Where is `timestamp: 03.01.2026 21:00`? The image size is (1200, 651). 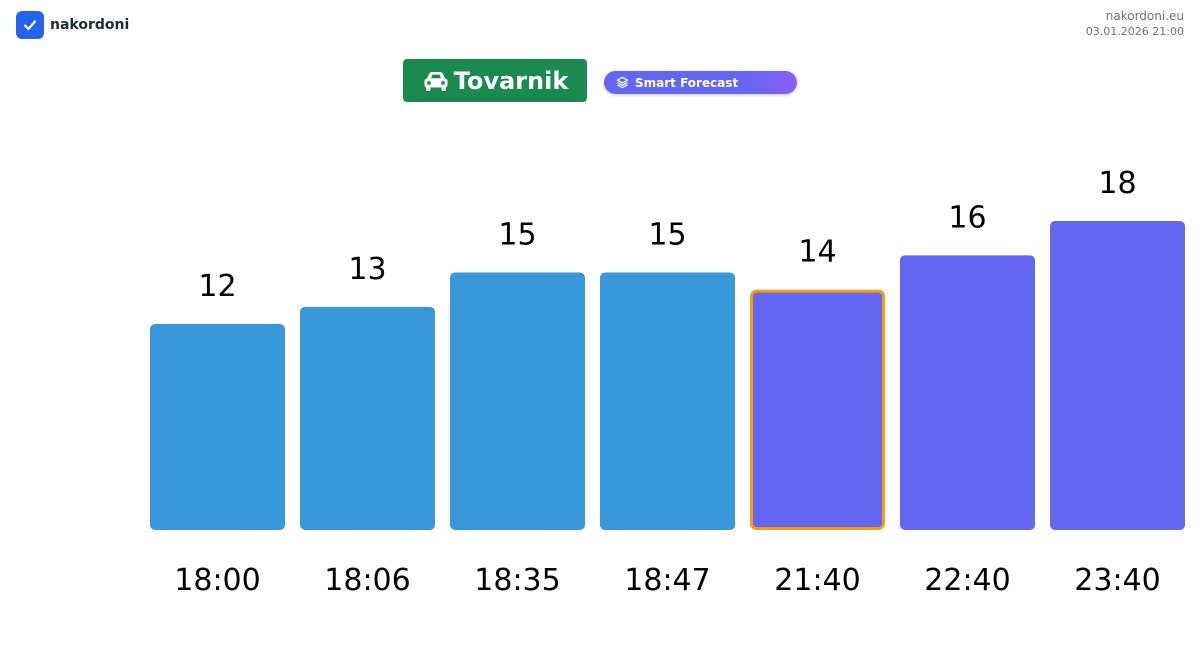
timestamp: 03.01.2026 21:00 is located at coordinates (1134, 31).